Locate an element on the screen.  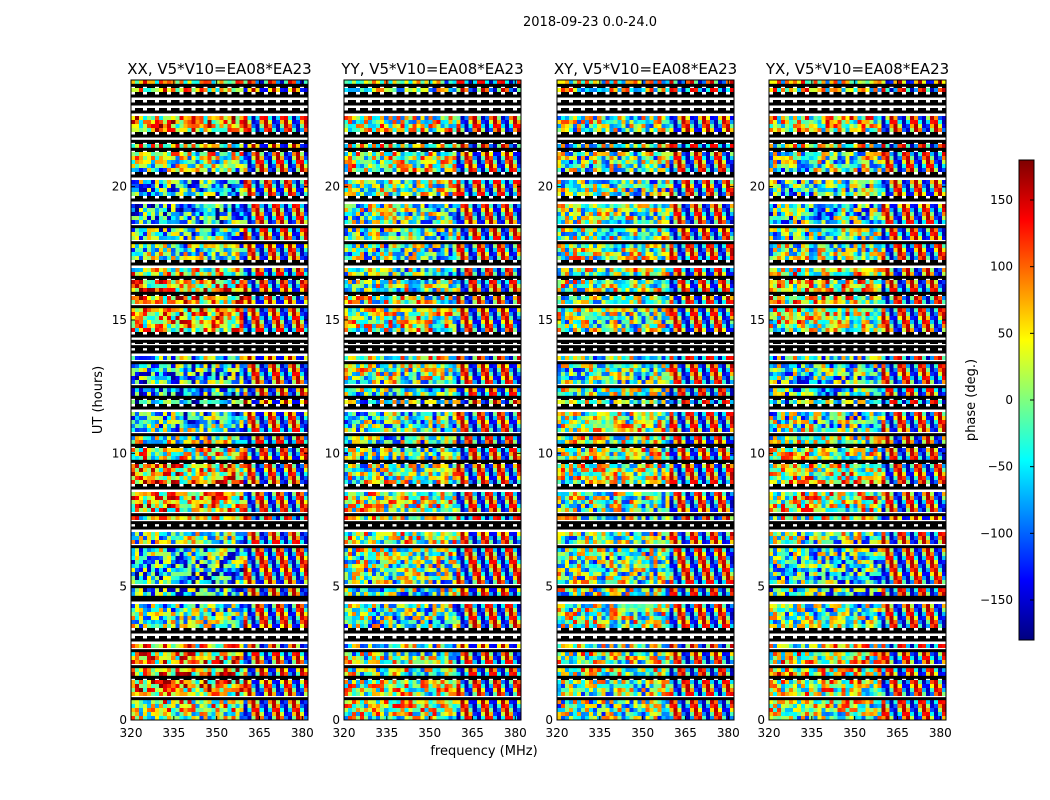
x-tick-label: 365 is located at coordinates (897, 733).